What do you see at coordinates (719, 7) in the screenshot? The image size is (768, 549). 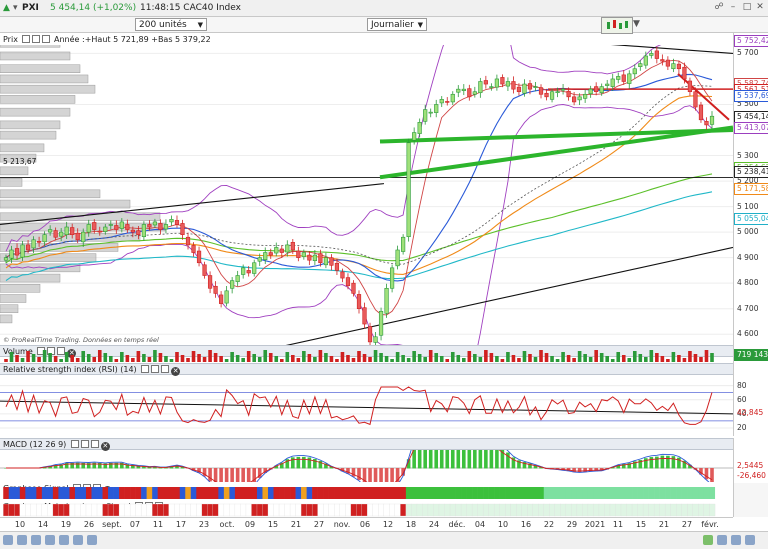 I see `link-icon: ☍` at bounding box center [719, 7].